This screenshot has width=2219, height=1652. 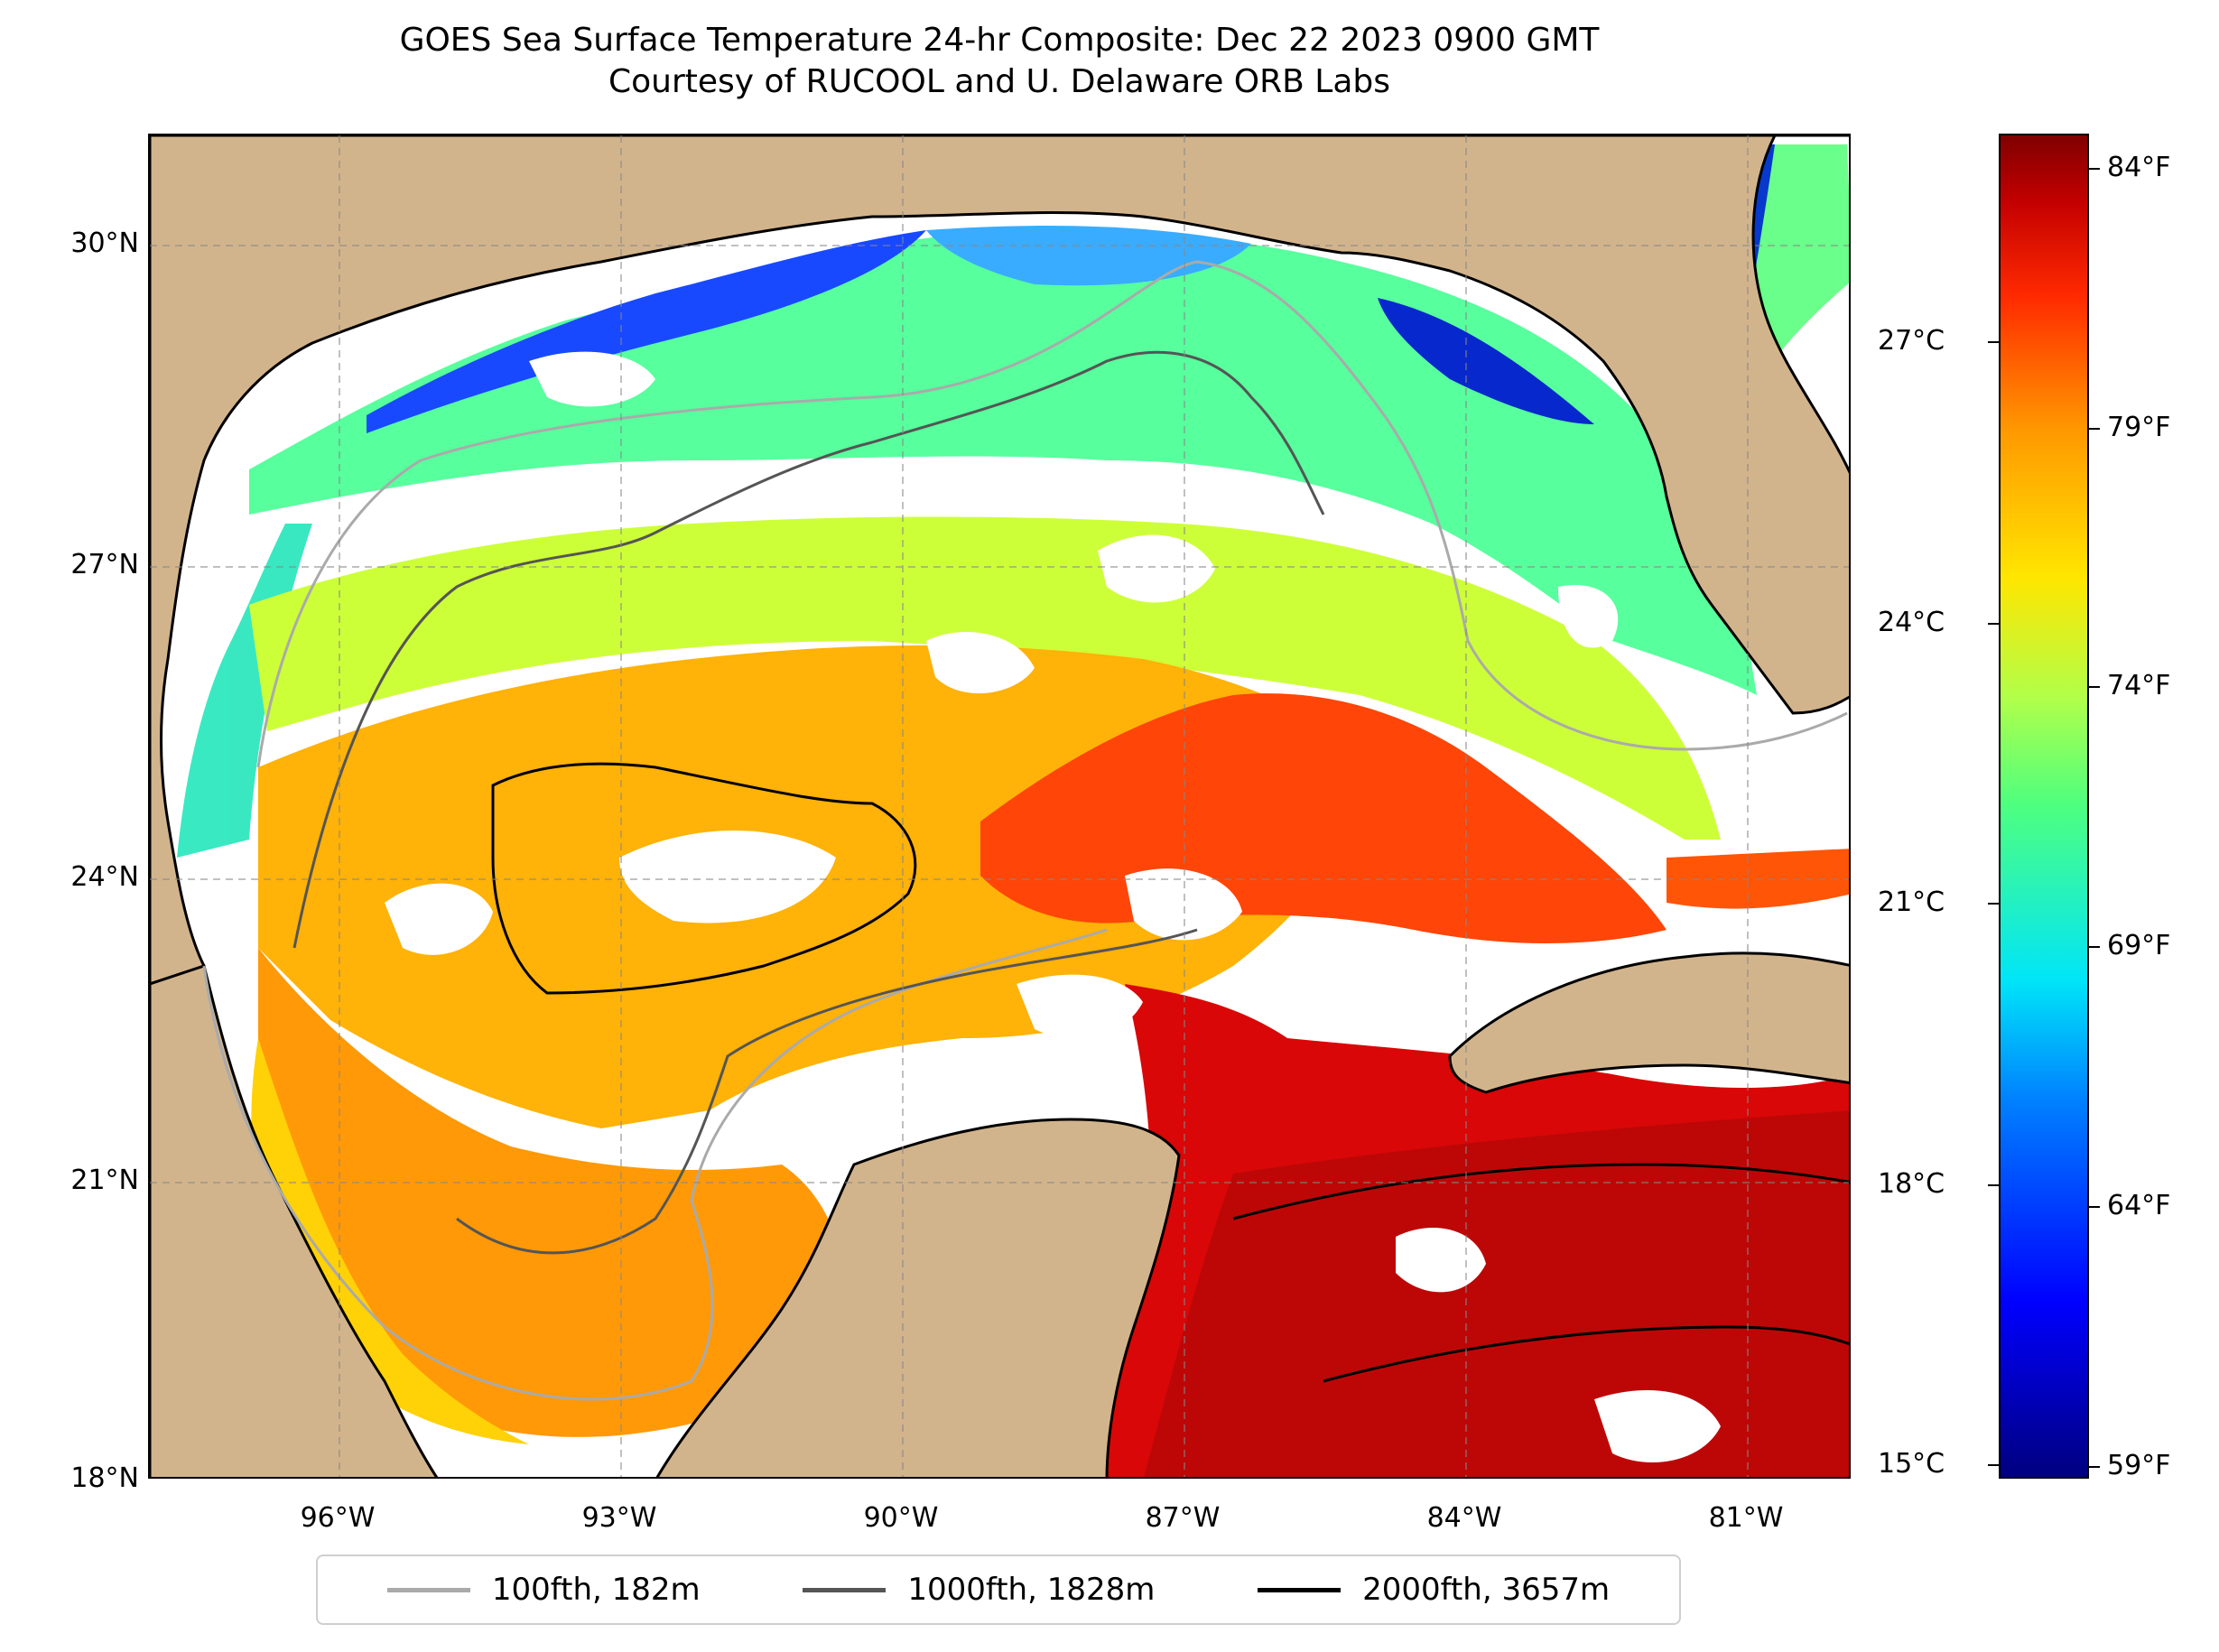 I want to click on sst-cold-florida, so click(x=1486, y=361).